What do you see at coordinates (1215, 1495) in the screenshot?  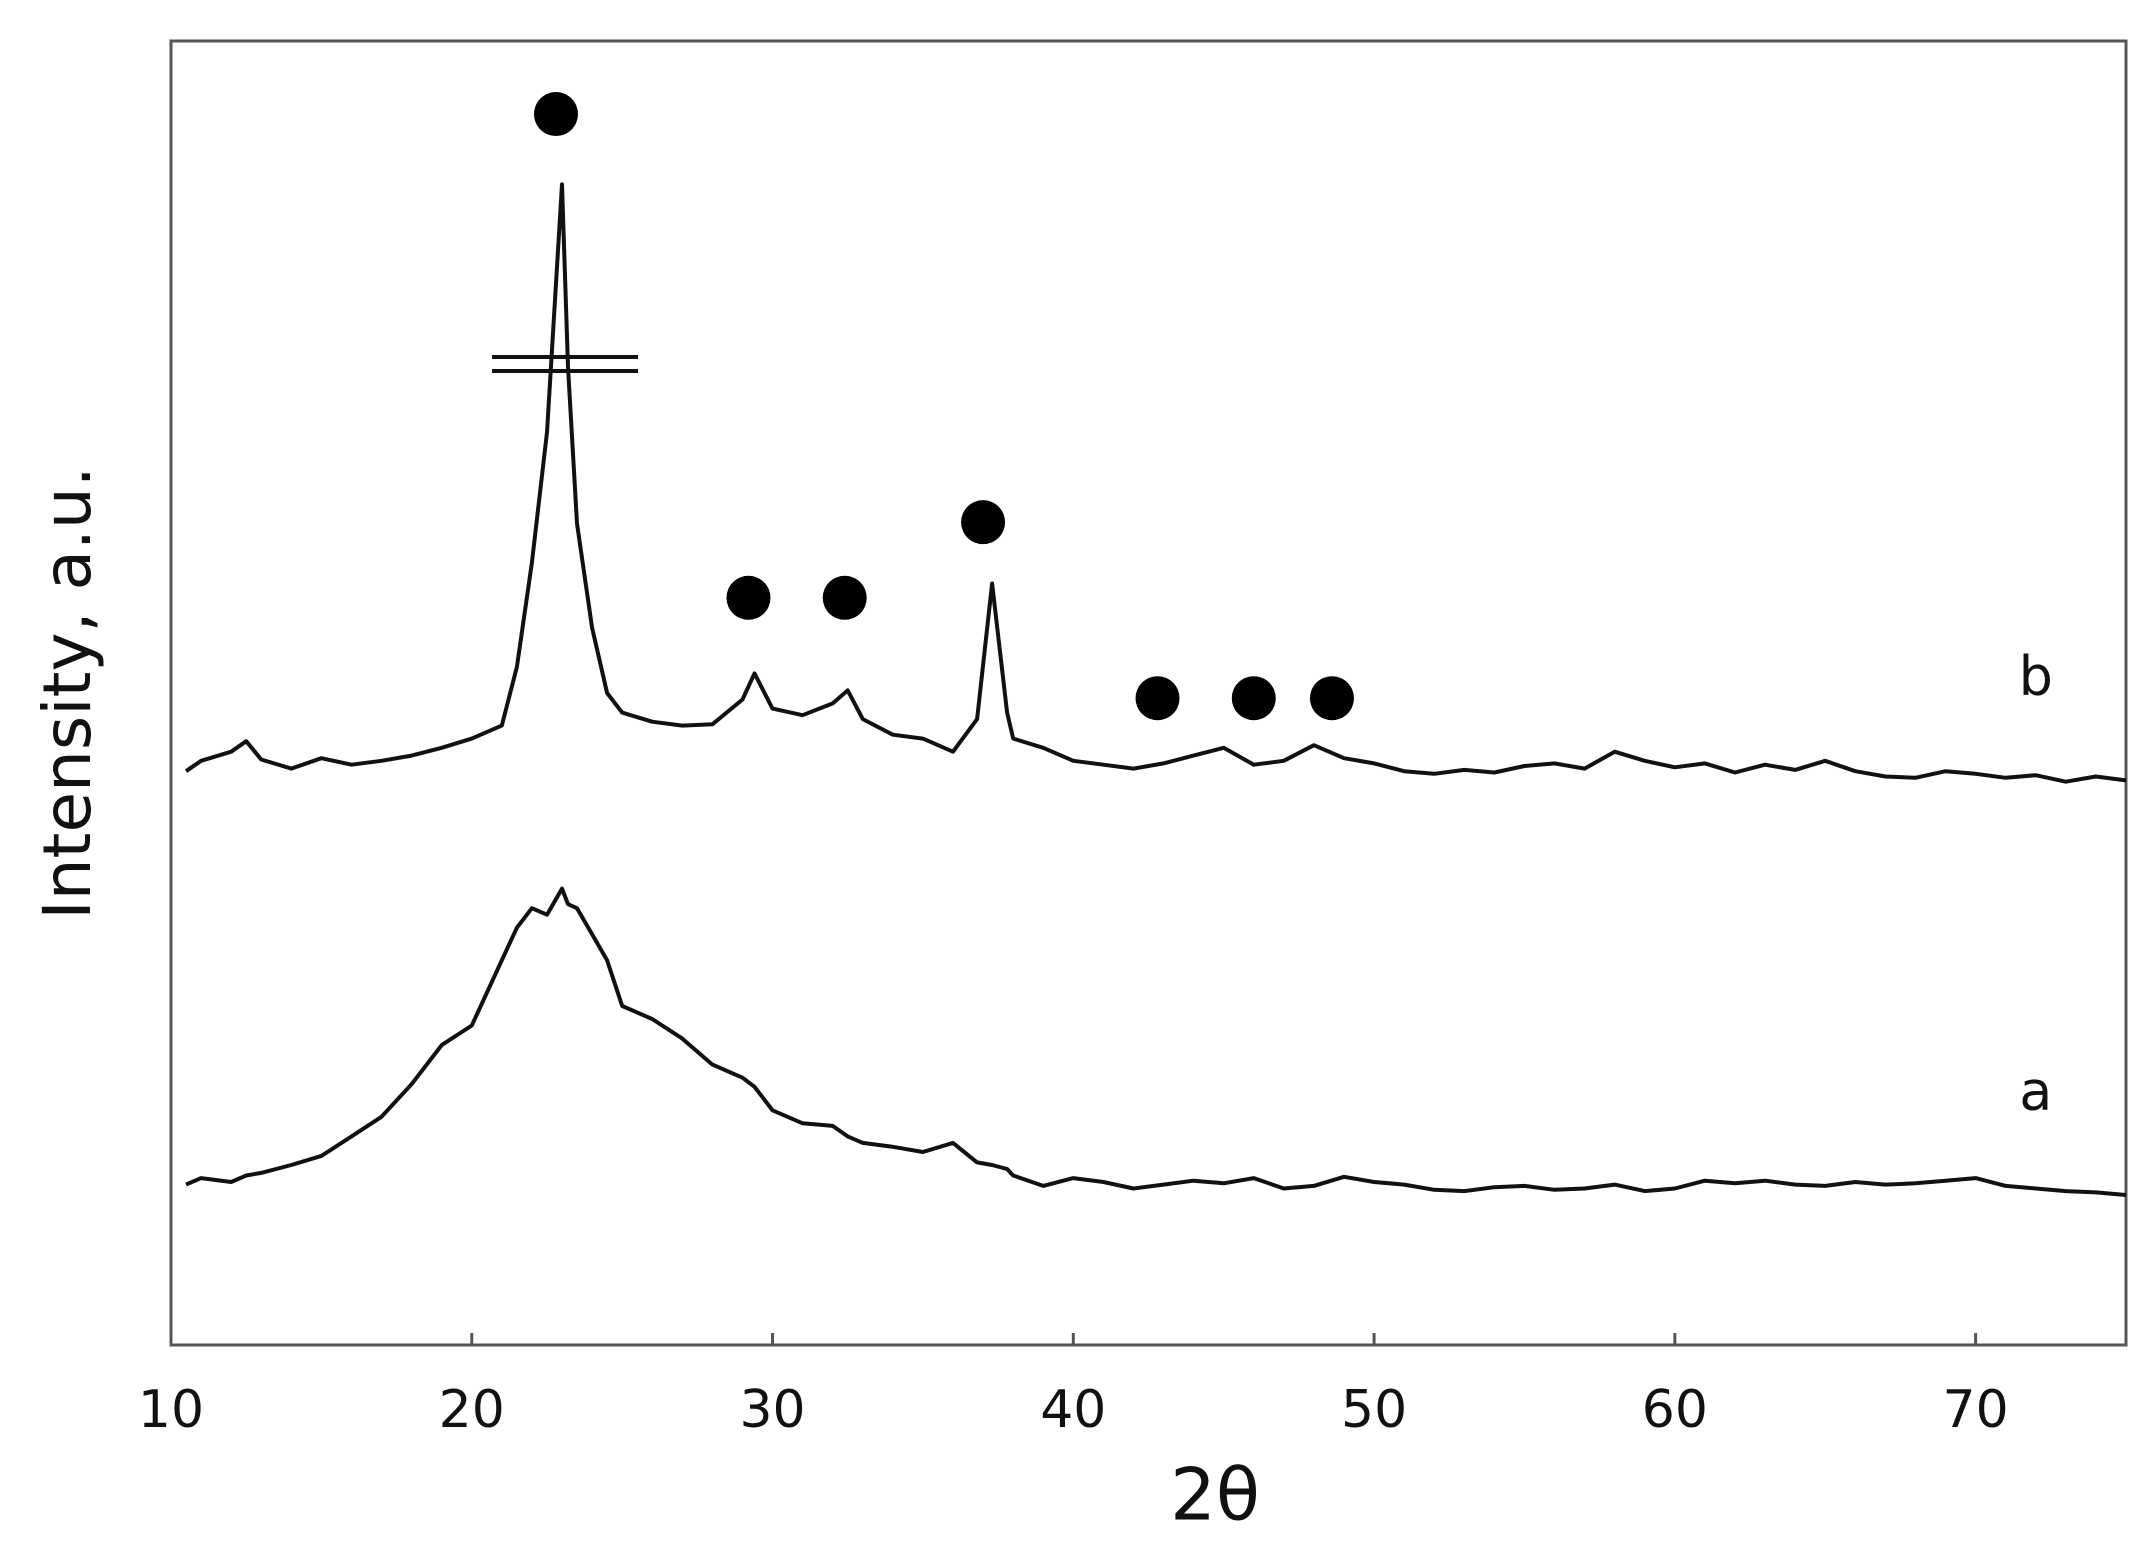 I see `x-axis-title: 2θ` at bounding box center [1215, 1495].